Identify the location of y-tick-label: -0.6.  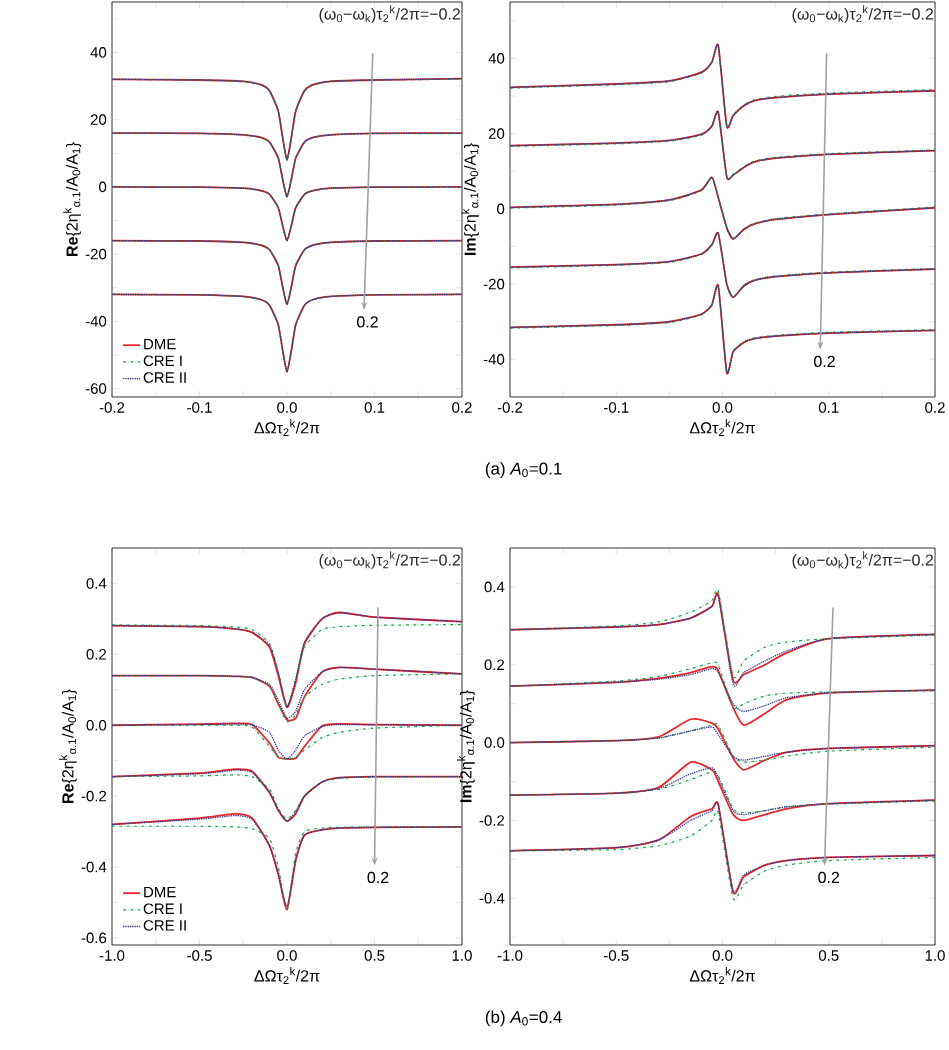
(94, 938).